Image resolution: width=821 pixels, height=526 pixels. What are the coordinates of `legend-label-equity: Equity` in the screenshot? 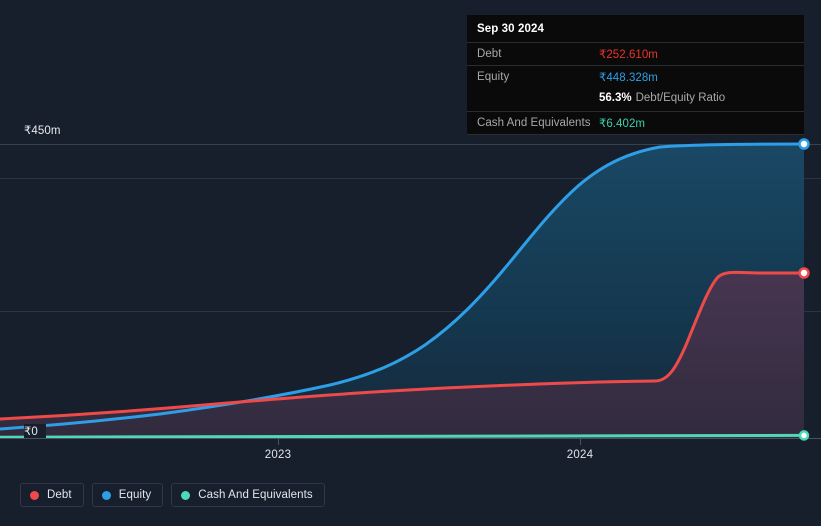 It's located at (135, 495).